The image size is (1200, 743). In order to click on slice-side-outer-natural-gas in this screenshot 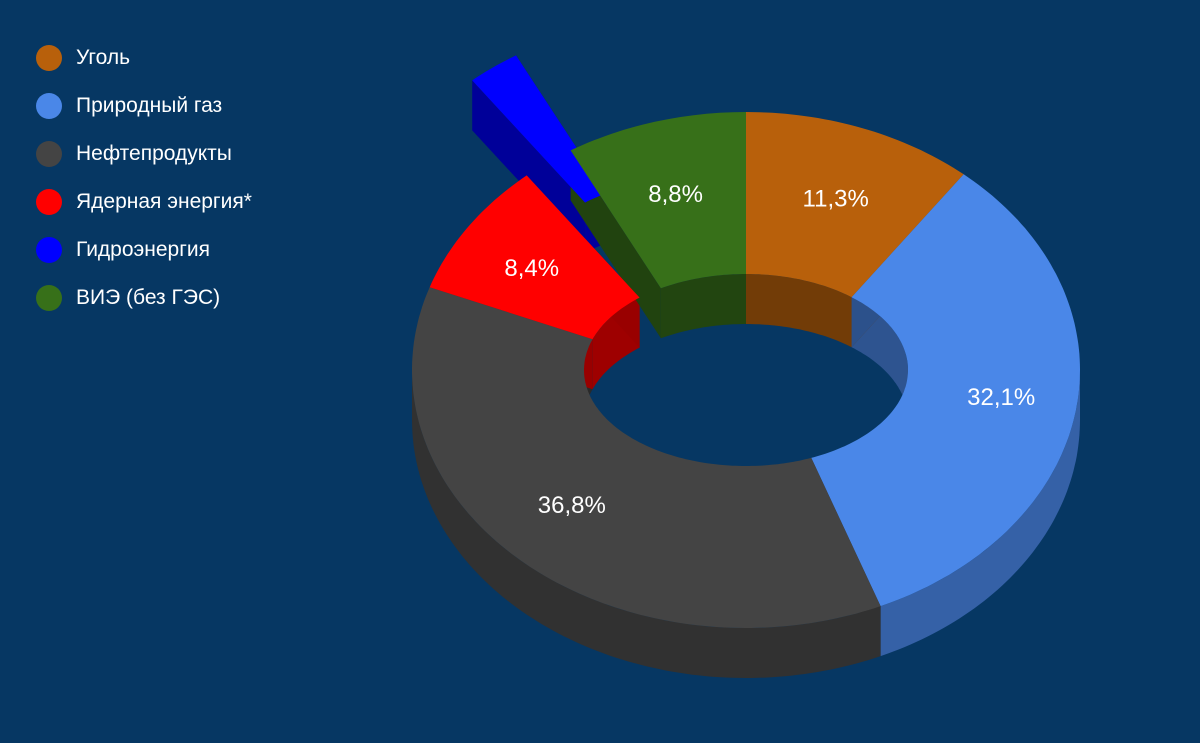, I will do `click(980, 513)`.